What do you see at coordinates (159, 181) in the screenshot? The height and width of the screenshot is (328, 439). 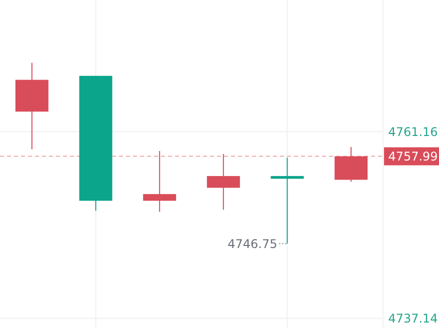 I see `candlestick` at bounding box center [159, 181].